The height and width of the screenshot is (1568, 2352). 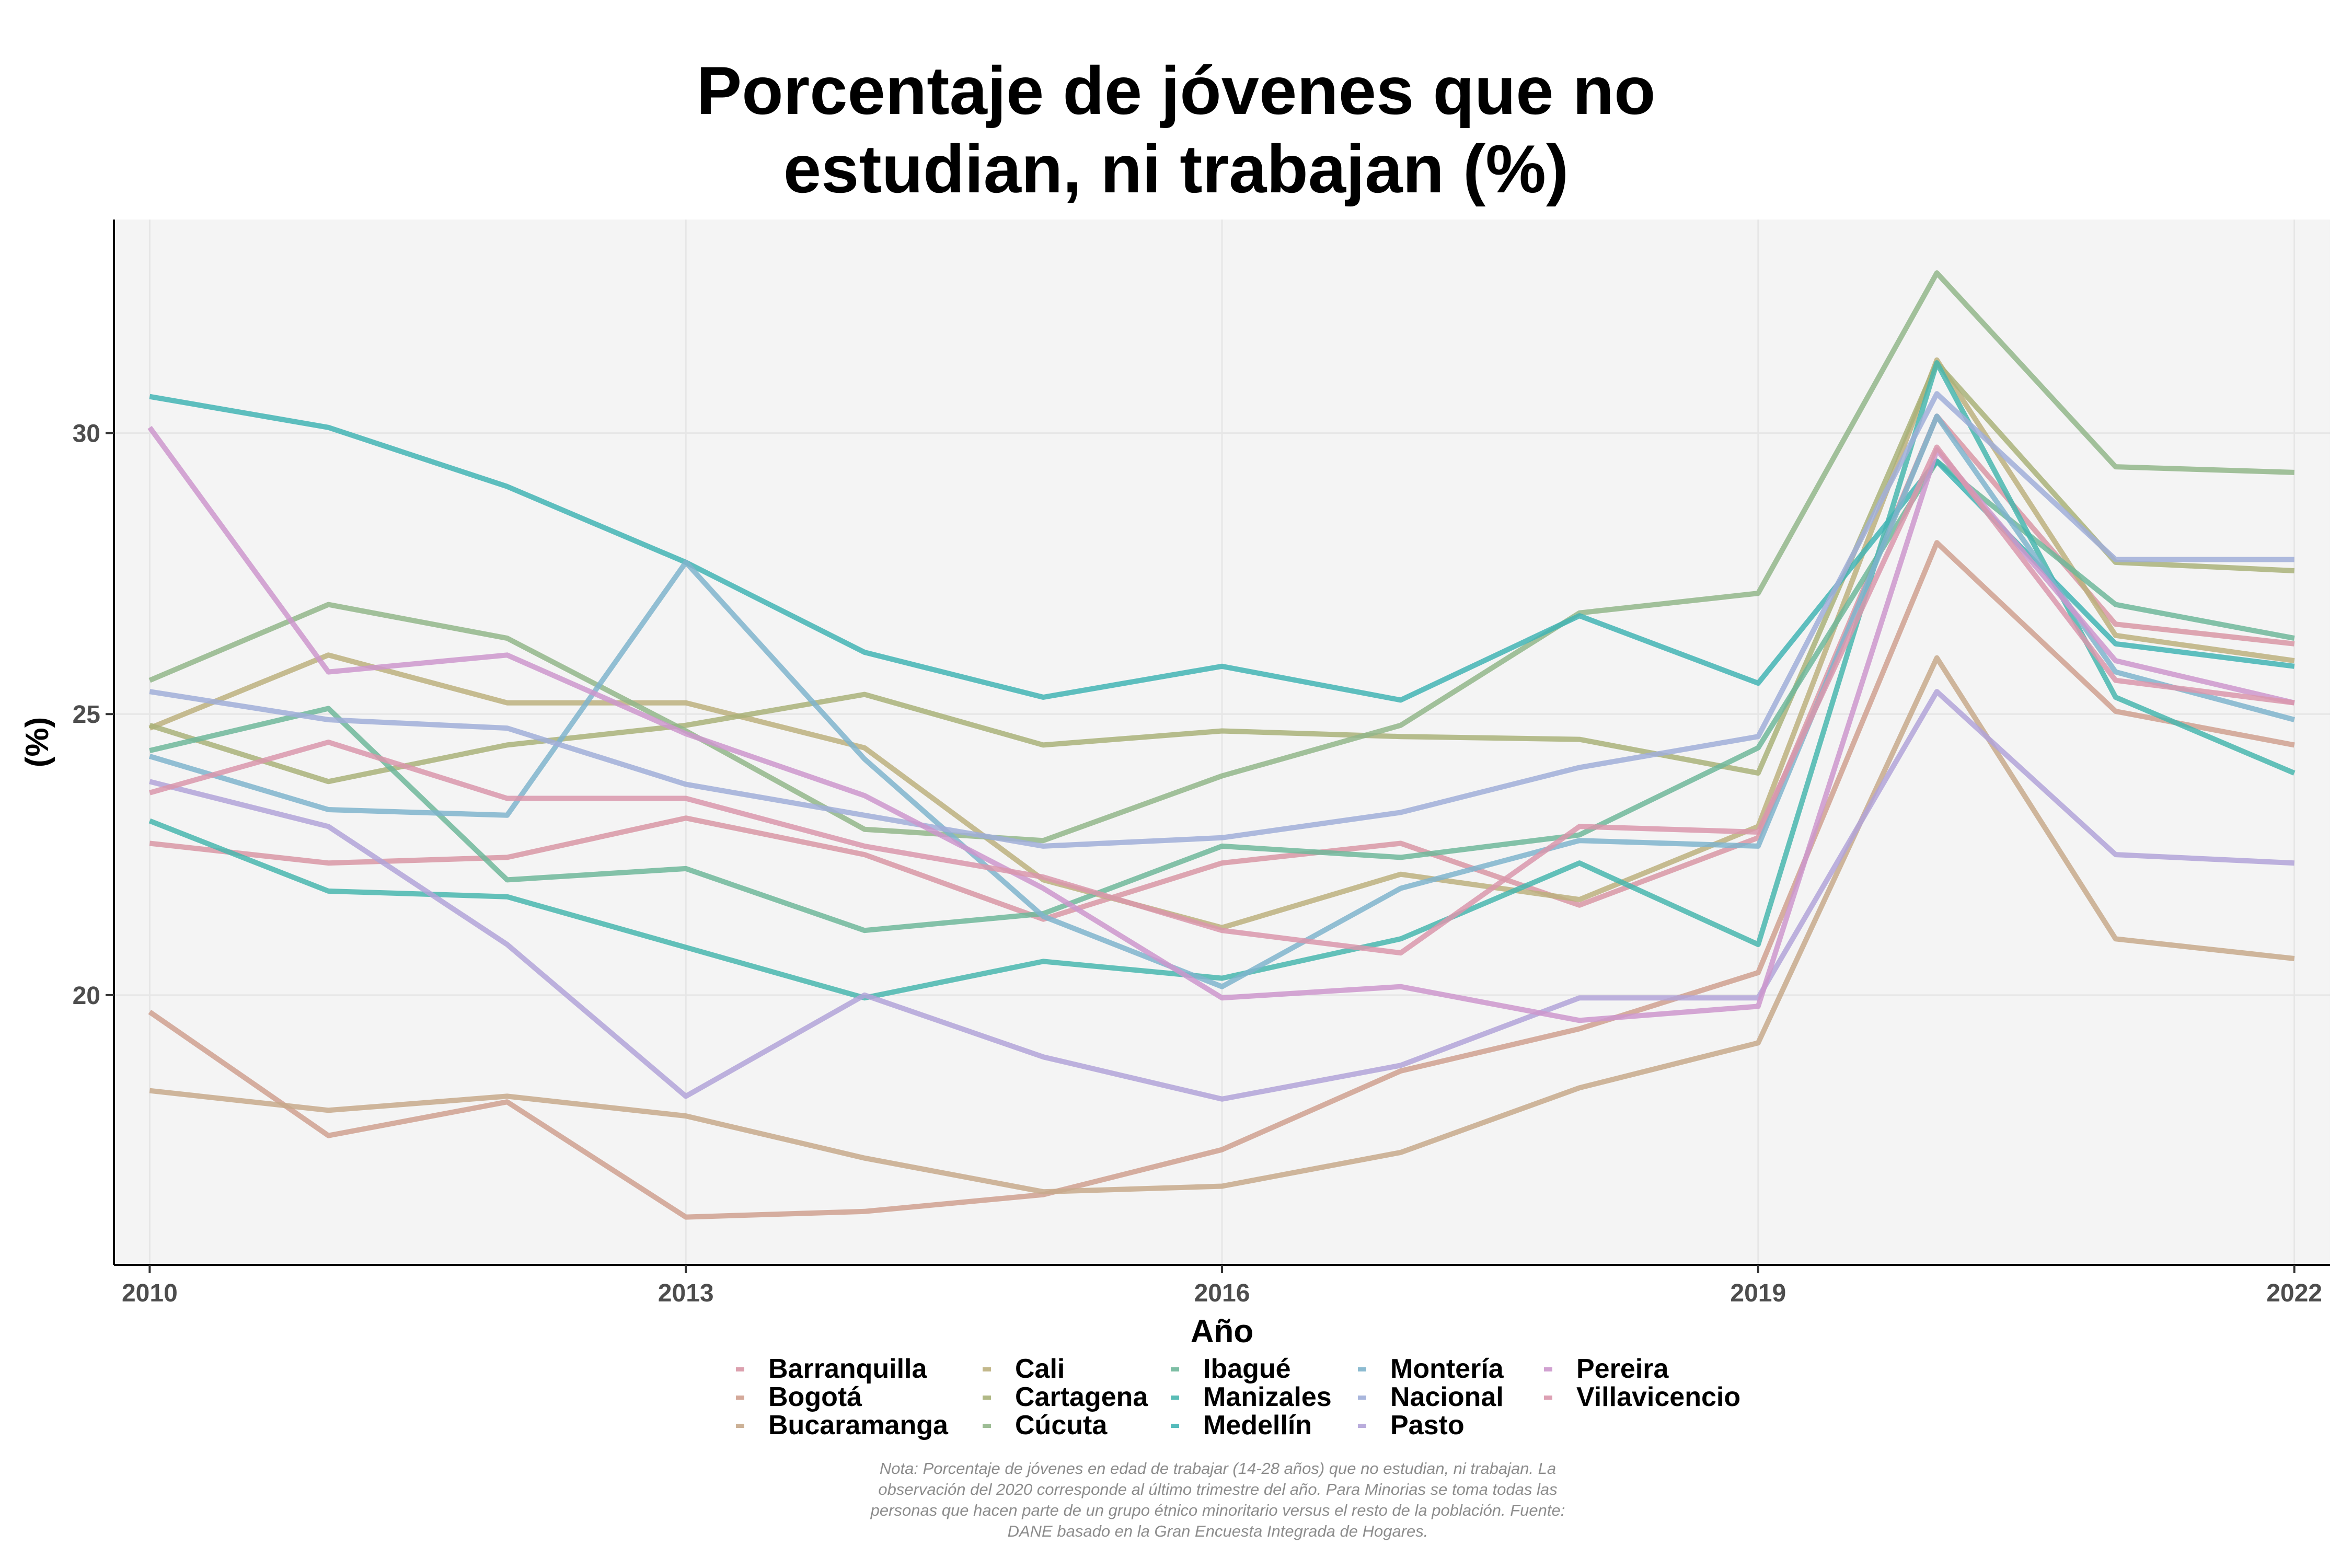 I want to click on legend-item-manizales: Manizales, so click(x=1251, y=1397).